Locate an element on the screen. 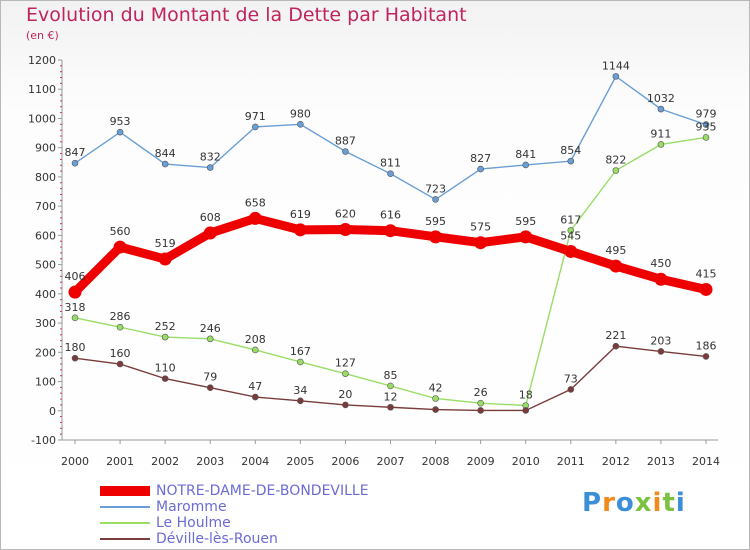  legend-label-deville: Déville-lès-Rouen is located at coordinates (217, 539).